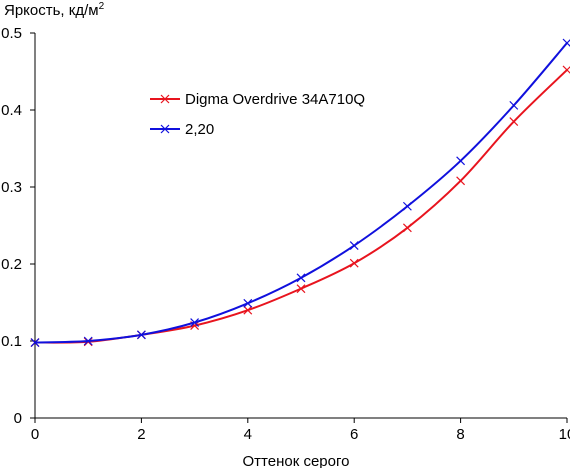  I want to click on y-tick-label: 0.3, so click(11, 187).